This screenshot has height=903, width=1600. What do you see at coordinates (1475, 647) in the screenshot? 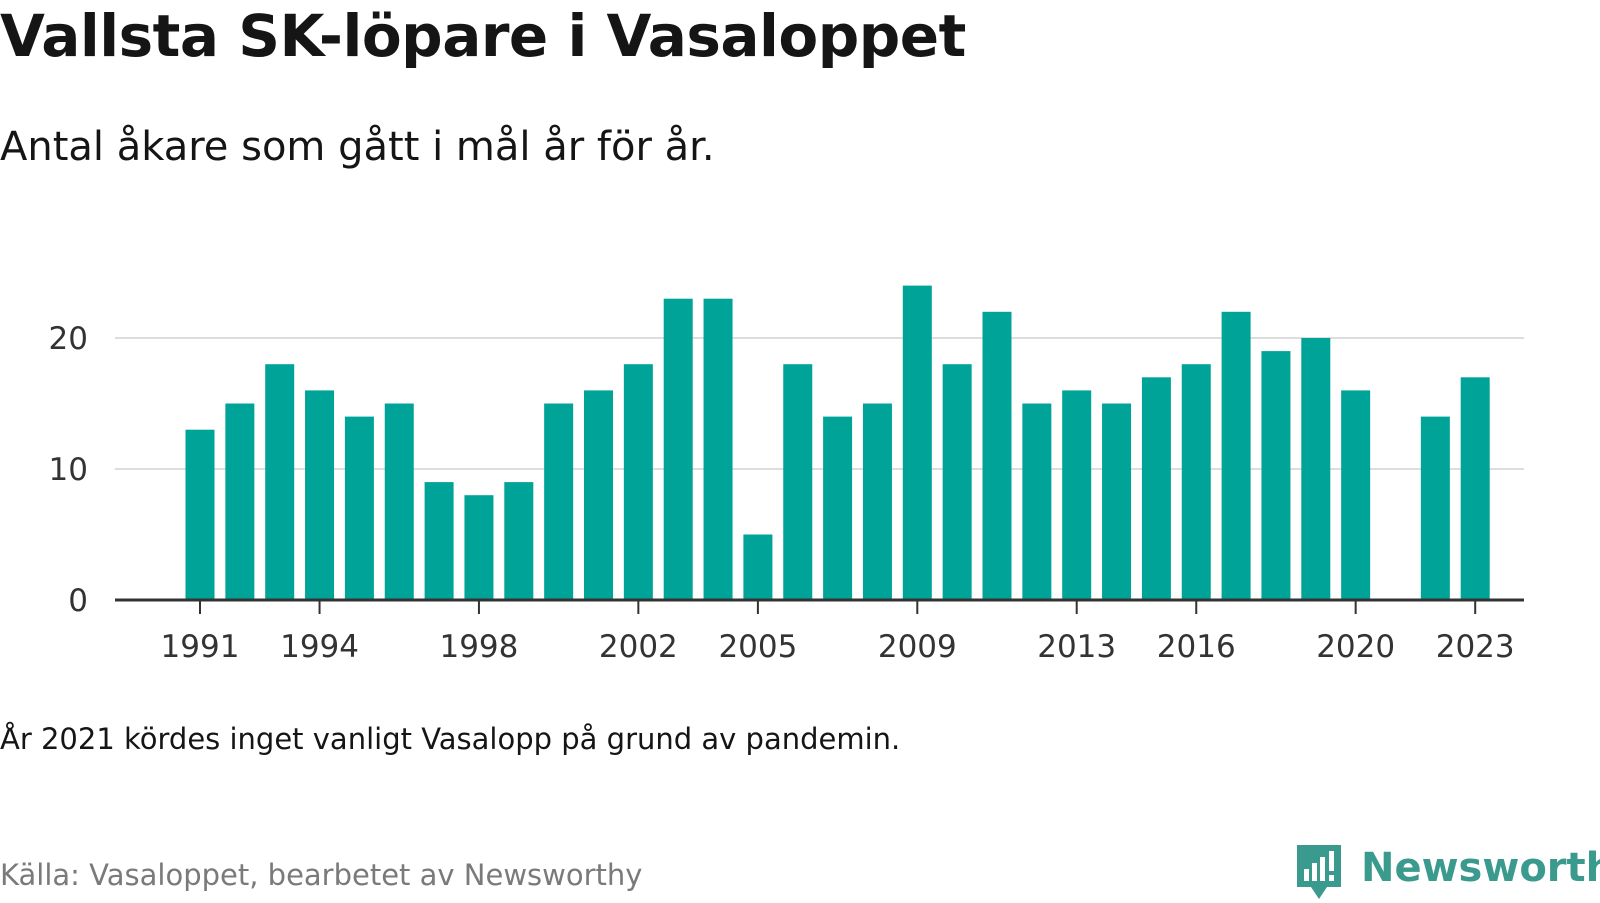
I see `x-tick-label-2023: 2023` at bounding box center [1475, 647].